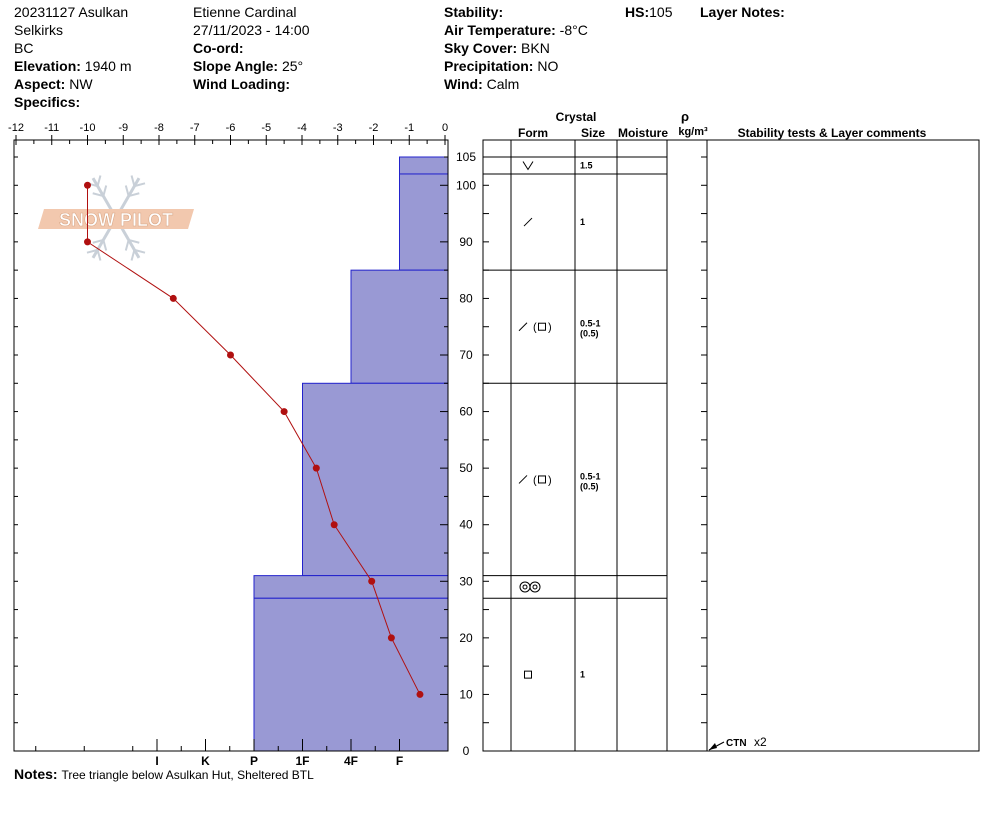 Image resolution: width=994 pixels, height=840 pixels. Describe the element at coordinates (156, 761) in the screenshot. I see `hardness-label: I` at that location.